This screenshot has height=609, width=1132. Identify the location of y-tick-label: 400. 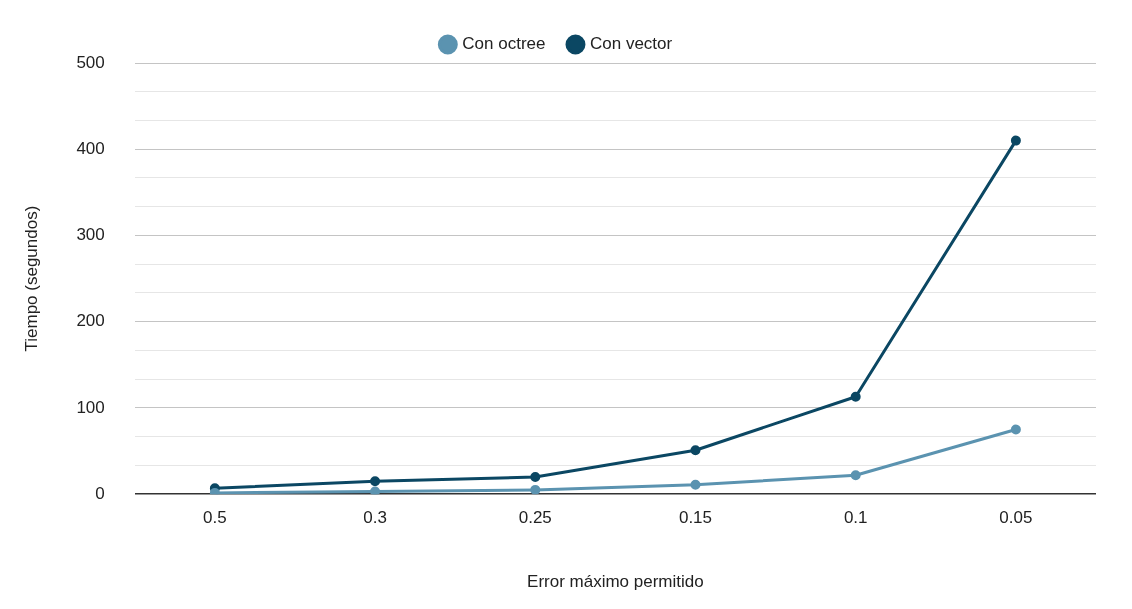
(90, 148).